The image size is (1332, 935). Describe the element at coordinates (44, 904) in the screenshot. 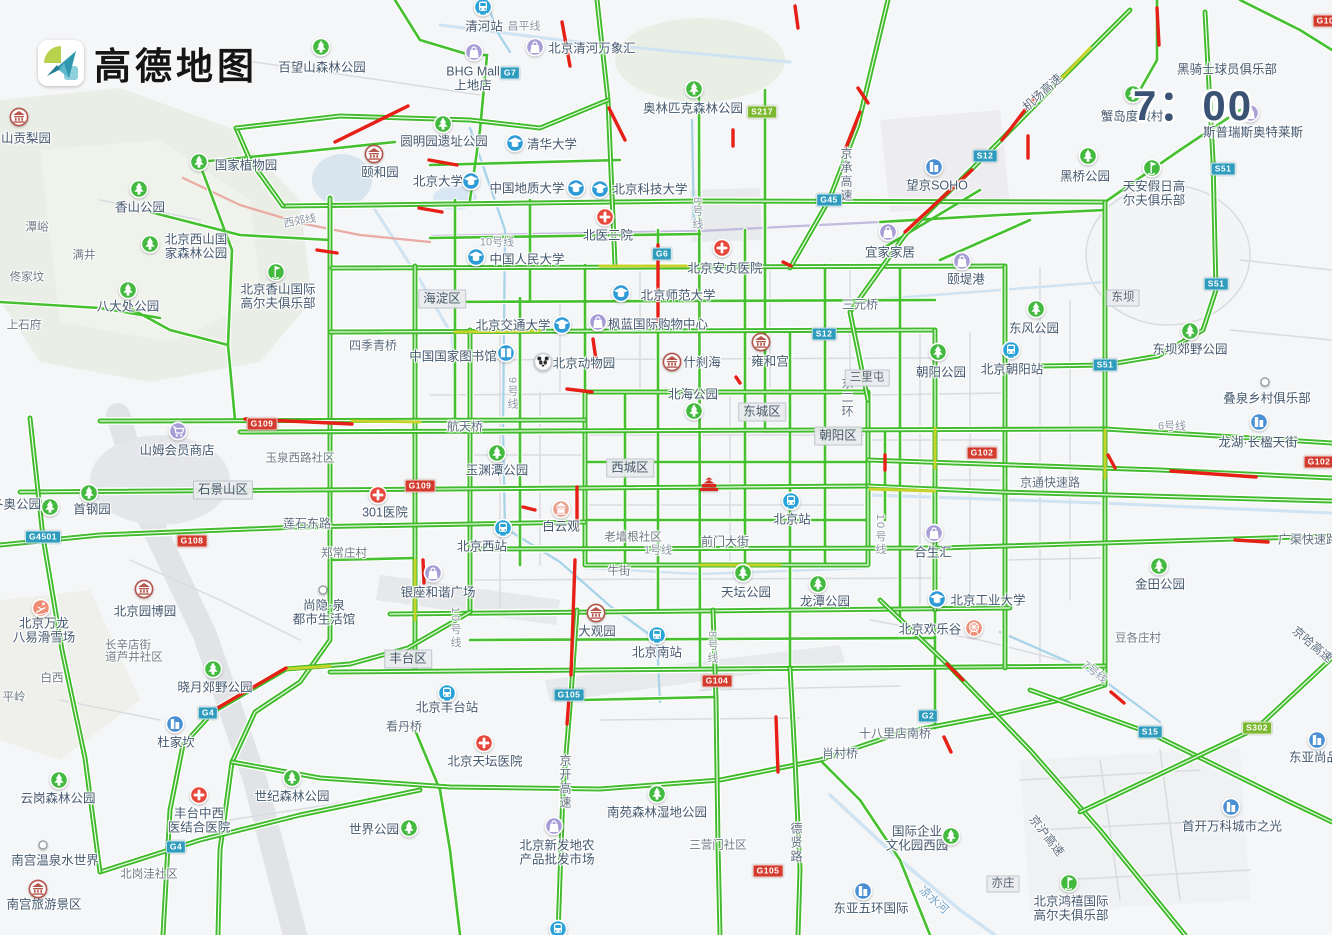

I see `poi-label-南宫旅游景区: 南宫旅游景区` at that location.